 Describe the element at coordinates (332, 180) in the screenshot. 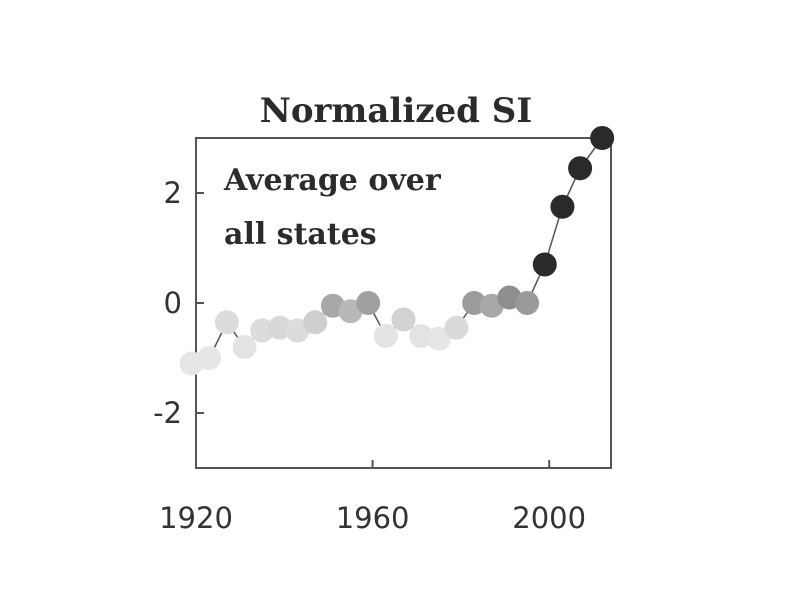

I see `annotation-line-1: Average over` at that location.